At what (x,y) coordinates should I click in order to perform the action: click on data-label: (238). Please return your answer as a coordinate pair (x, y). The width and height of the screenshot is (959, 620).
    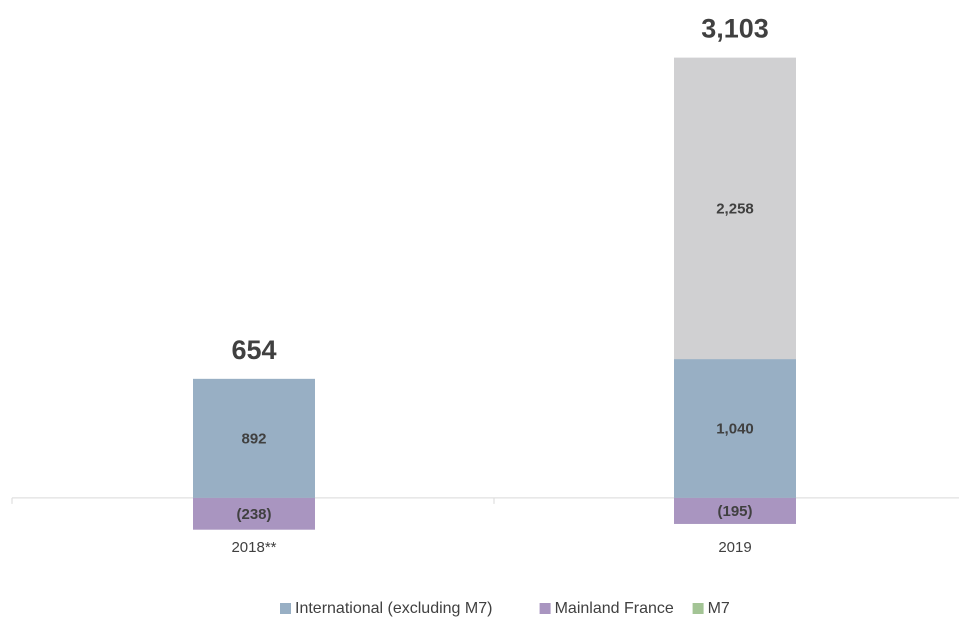
    Looking at the image, I should click on (253, 514).